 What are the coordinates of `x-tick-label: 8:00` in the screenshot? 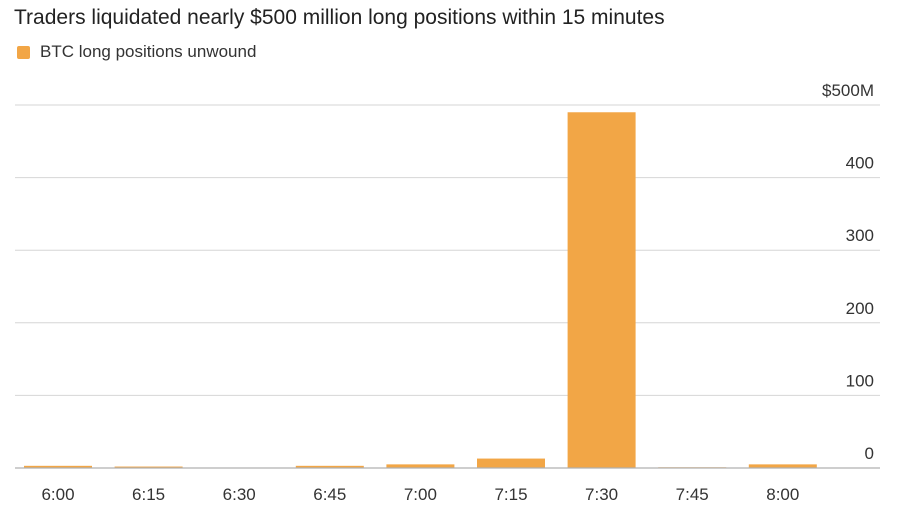 It's located at (782, 494).